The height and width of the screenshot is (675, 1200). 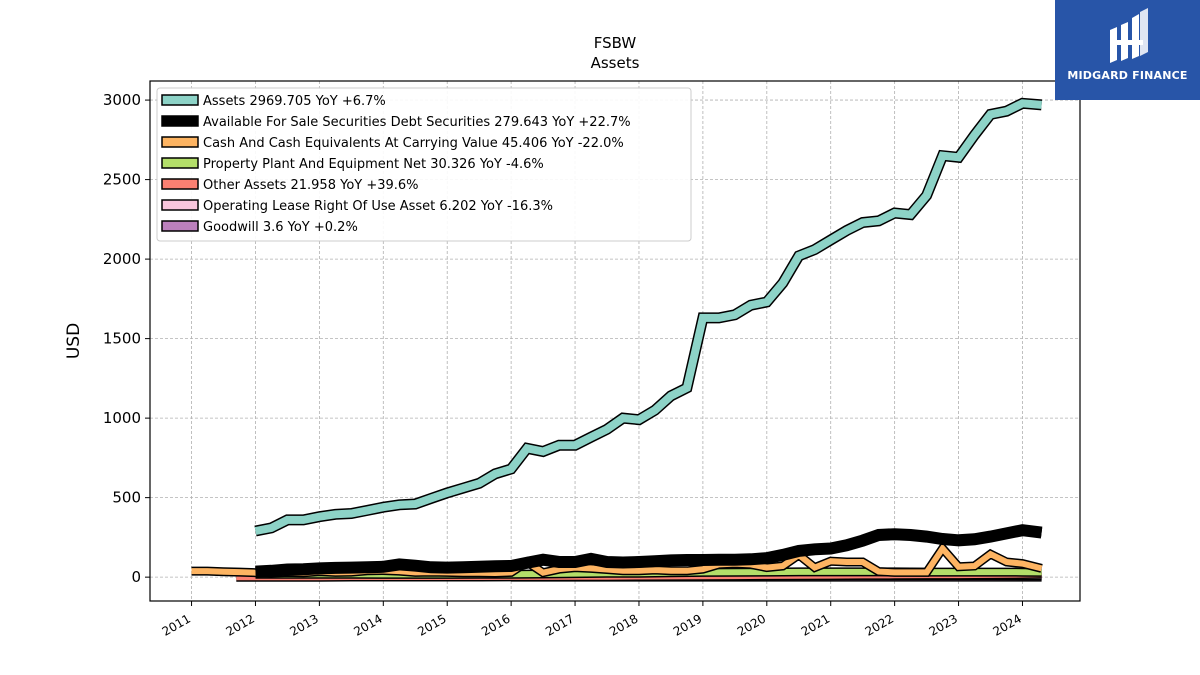 I want to click on legend-label: Goodwill 3.6 YoY +0.2%, so click(x=280, y=227).